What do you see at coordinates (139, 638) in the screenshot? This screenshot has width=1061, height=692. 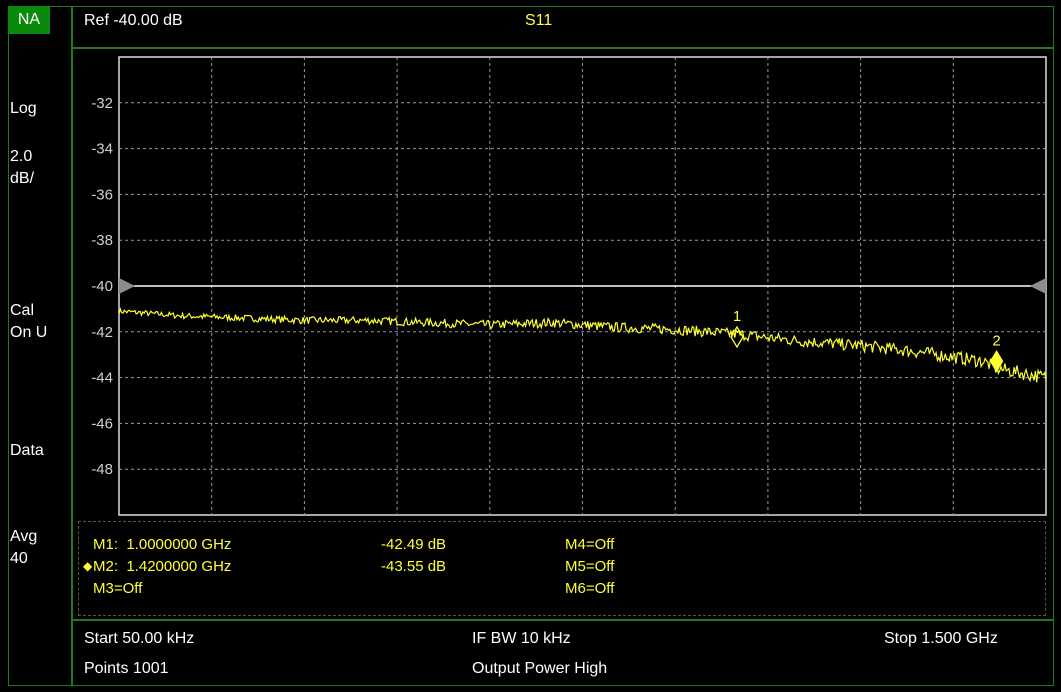 I see `start-frequency-label: Start 50.00 kHz` at bounding box center [139, 638].